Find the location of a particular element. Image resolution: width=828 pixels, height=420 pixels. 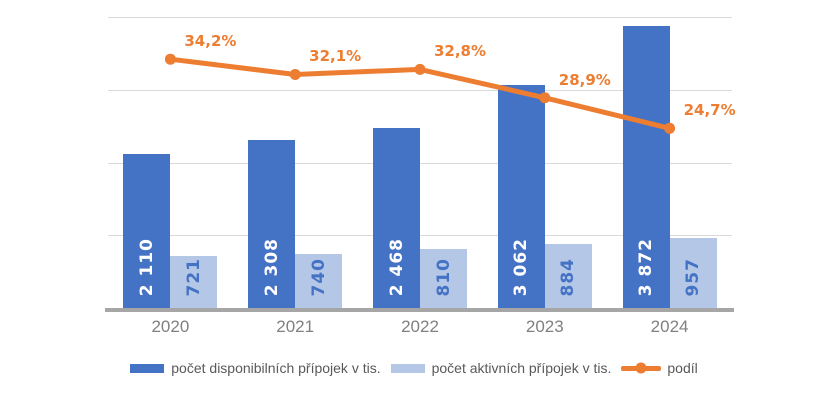

bar-label-disponibilni-2022: 2 468 is located at coordinates (396, 266).